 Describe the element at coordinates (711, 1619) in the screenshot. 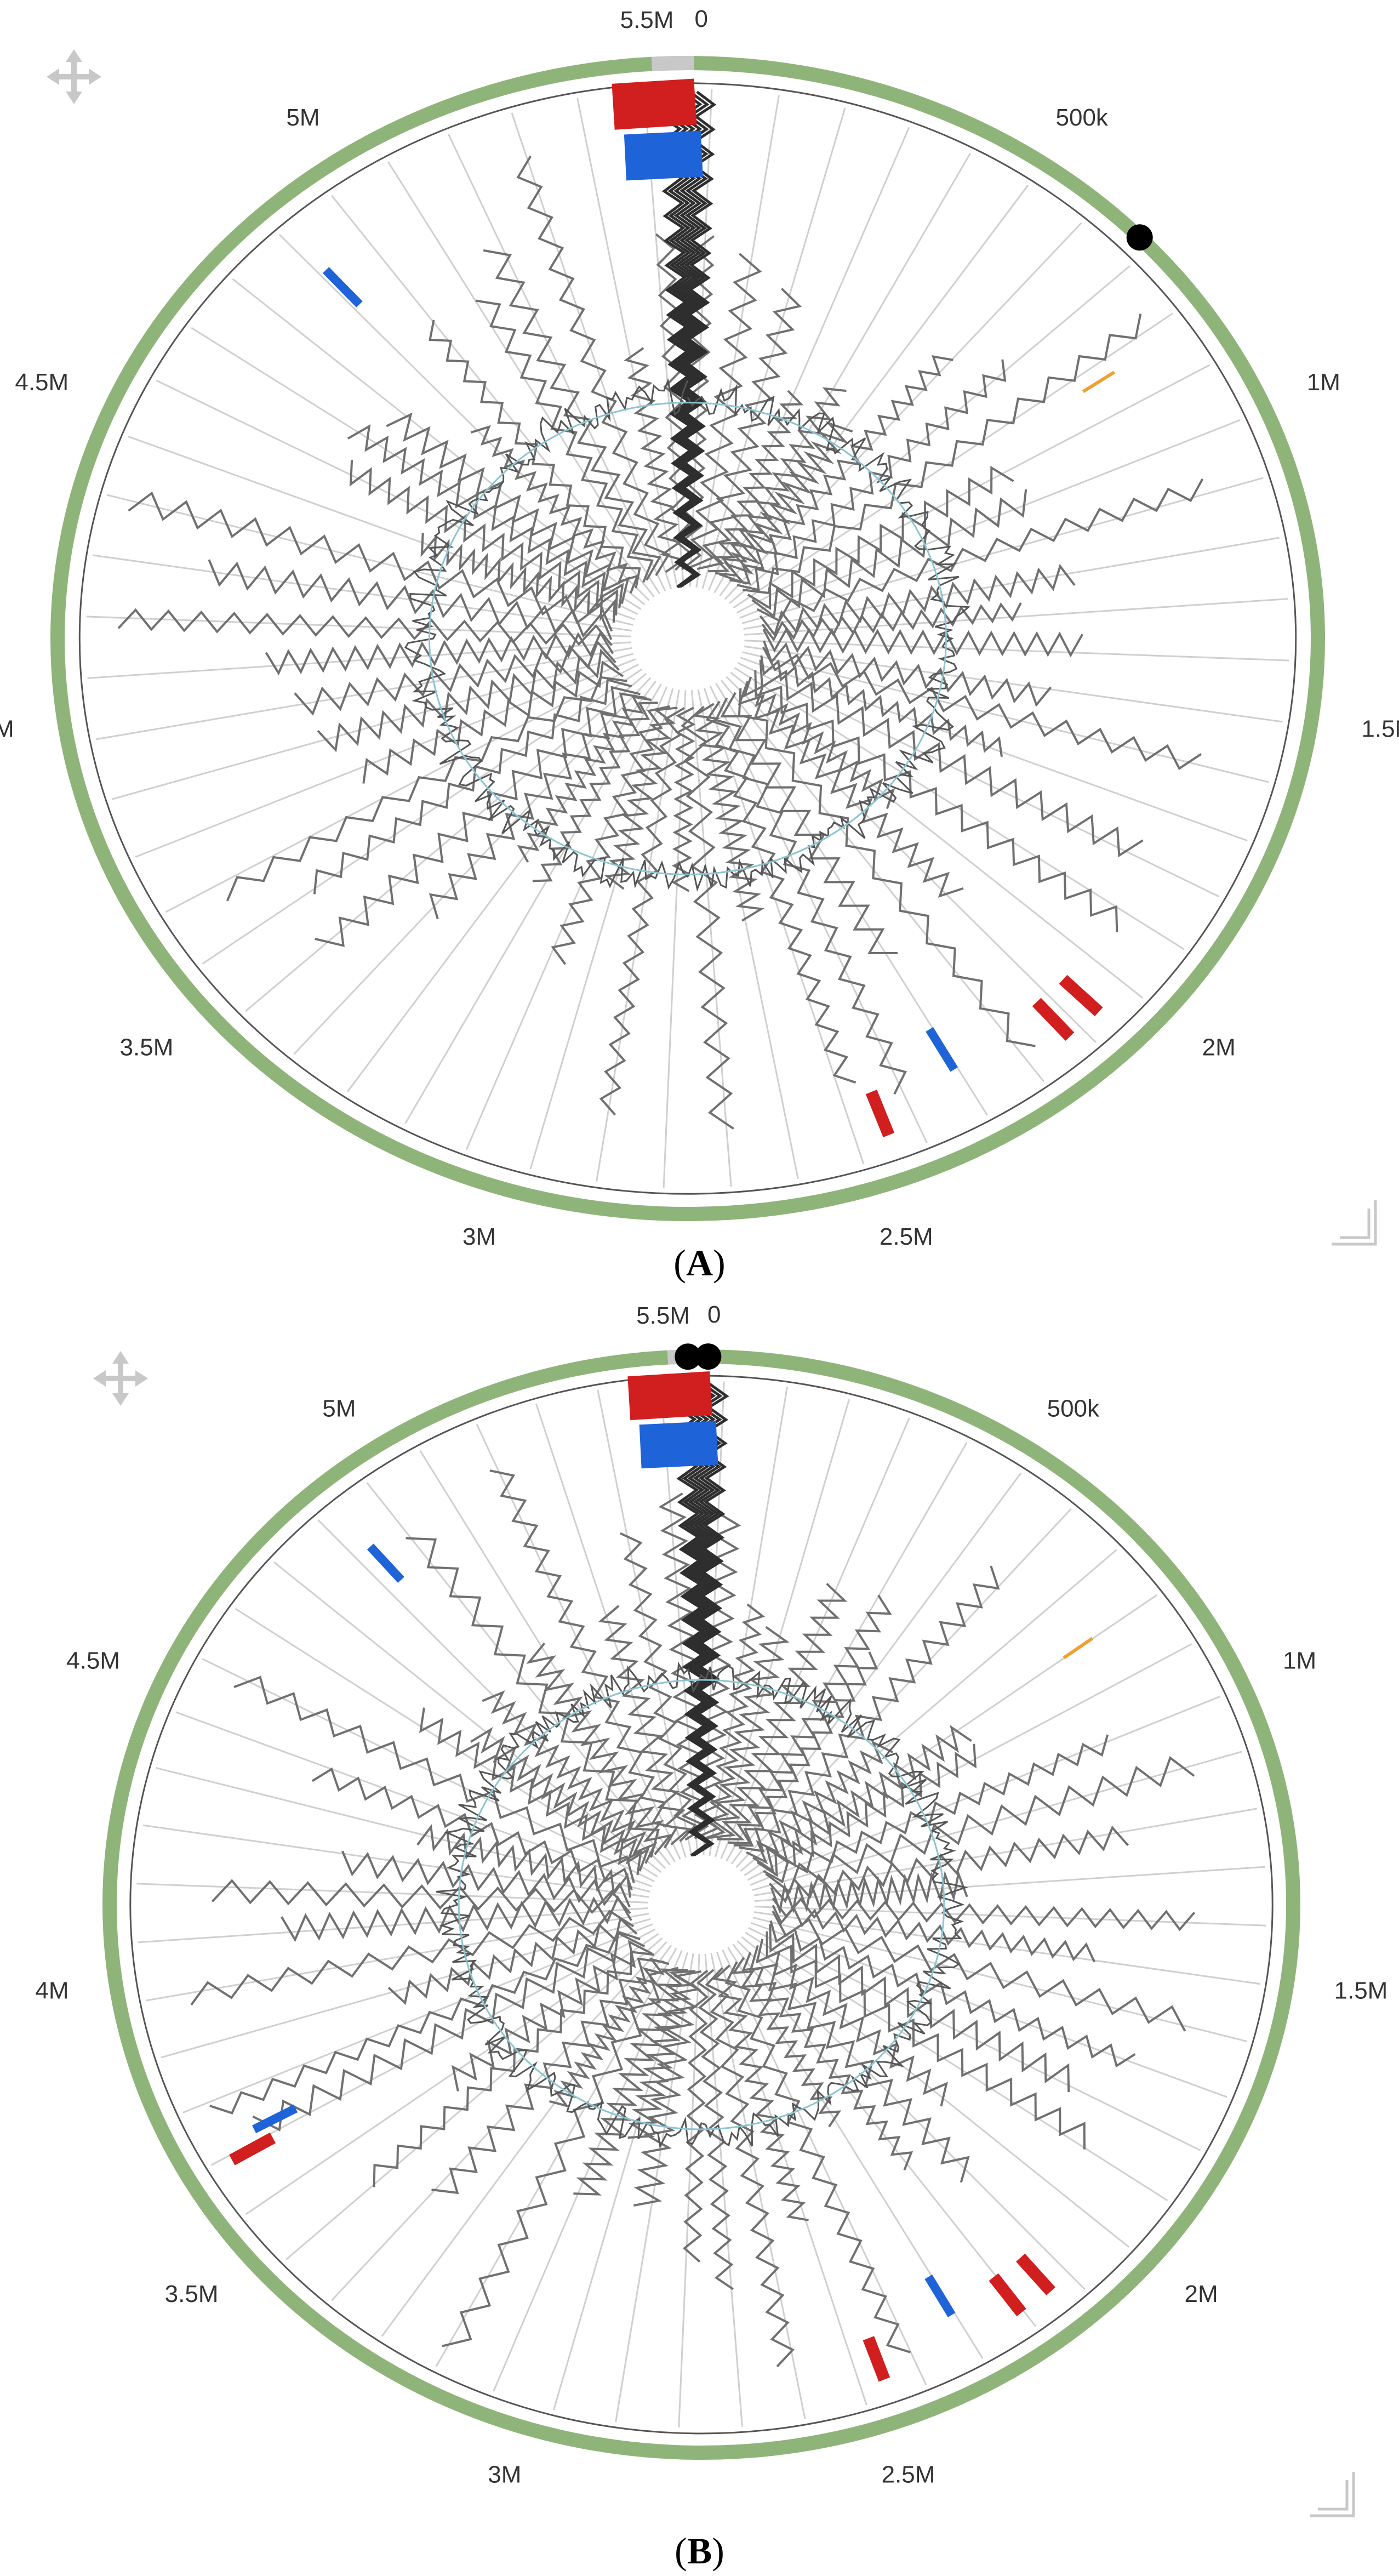

I see `origin-trace` at that location.